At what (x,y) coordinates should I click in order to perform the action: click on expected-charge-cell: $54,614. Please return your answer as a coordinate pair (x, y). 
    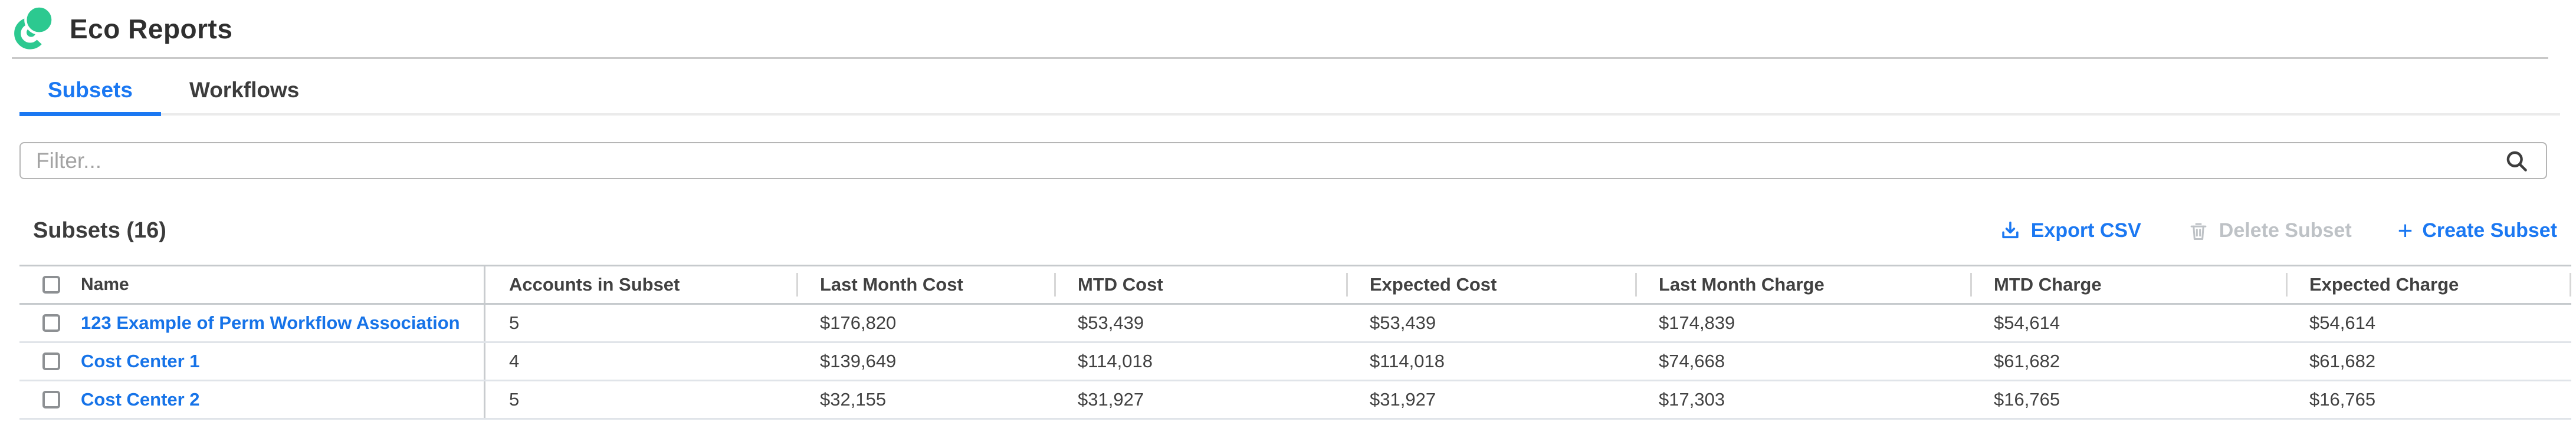
    Looking at the image, I should click on (2342, 322).